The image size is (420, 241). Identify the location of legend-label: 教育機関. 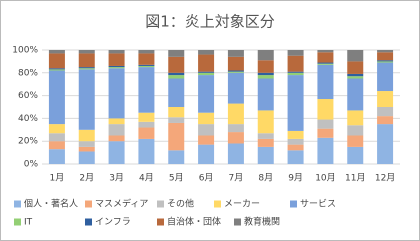
(262, 222).